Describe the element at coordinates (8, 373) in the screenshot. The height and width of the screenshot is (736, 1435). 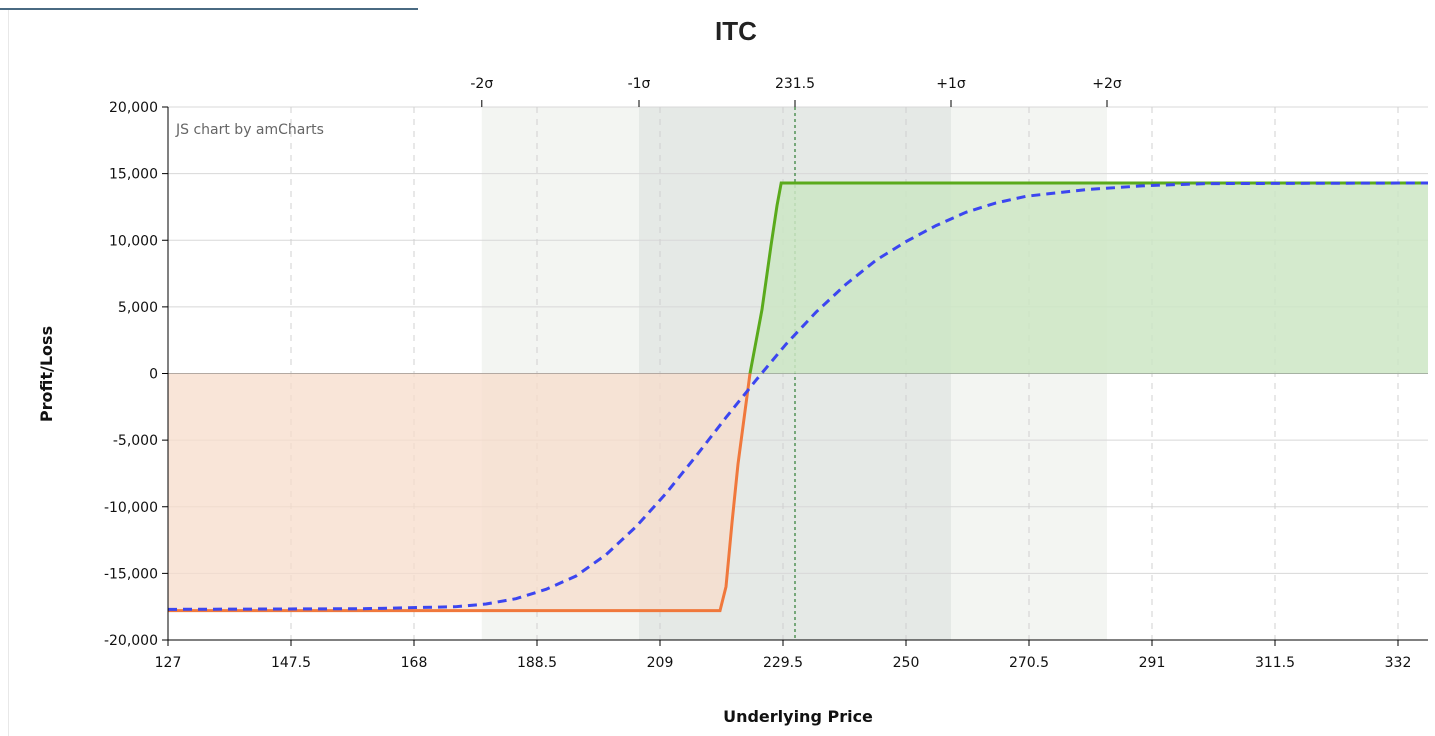
I see `left-rule` at that location.